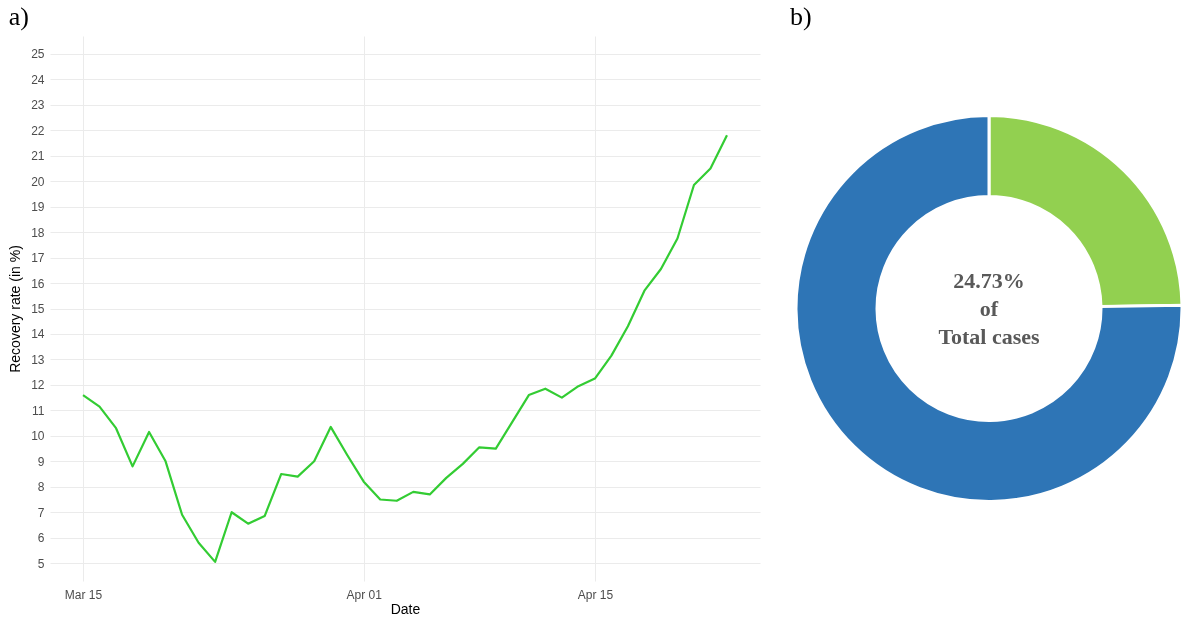 The image size is (1187, 635). I want to click on y-tick-label: 24, so click(38, 79).